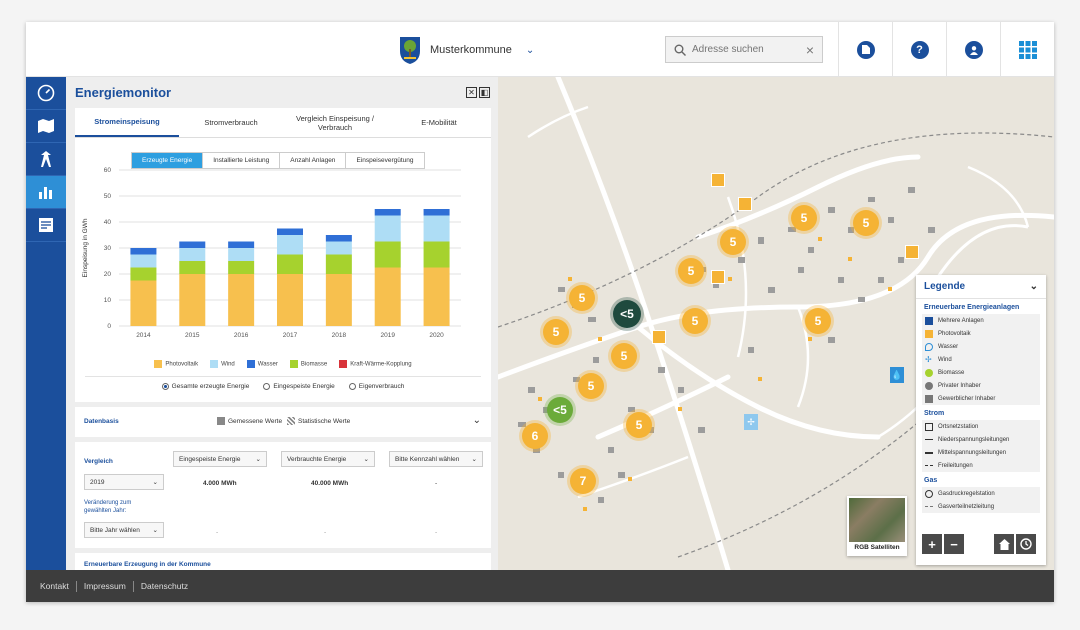 The width and height of the screenshot is (1080, 630). What do you see at coordinates (222, 364) in the screenshot?
I see `legend-item-wind: Wind` at bounding box center [222, 364].